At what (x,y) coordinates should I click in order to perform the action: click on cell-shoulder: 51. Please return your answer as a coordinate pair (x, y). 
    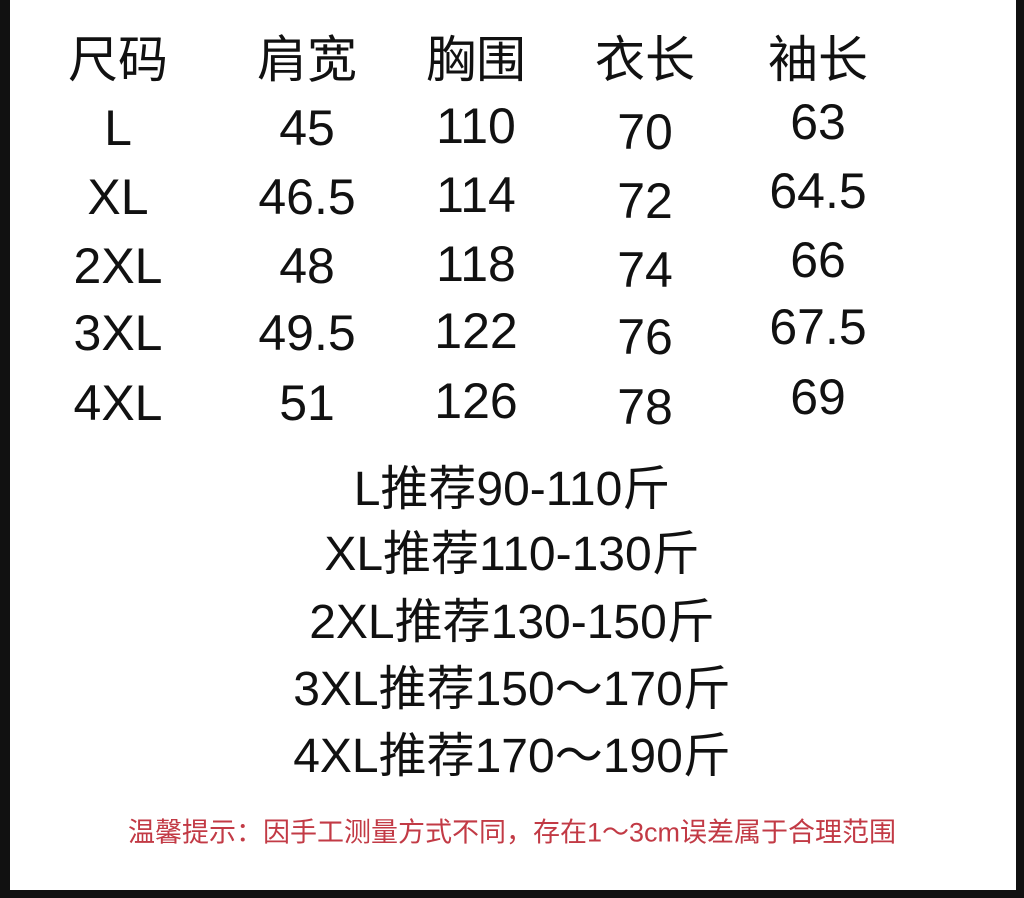
    Looking at the image, I should click on (307, 403).